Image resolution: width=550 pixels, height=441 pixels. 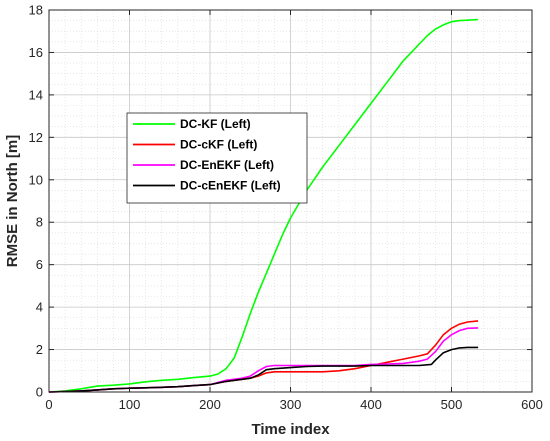 What do you see at coordinates (227, 165) in the screenshot?
I see `legend-label: DC-EnEKF (Left)` at bounding box center [227, 165].